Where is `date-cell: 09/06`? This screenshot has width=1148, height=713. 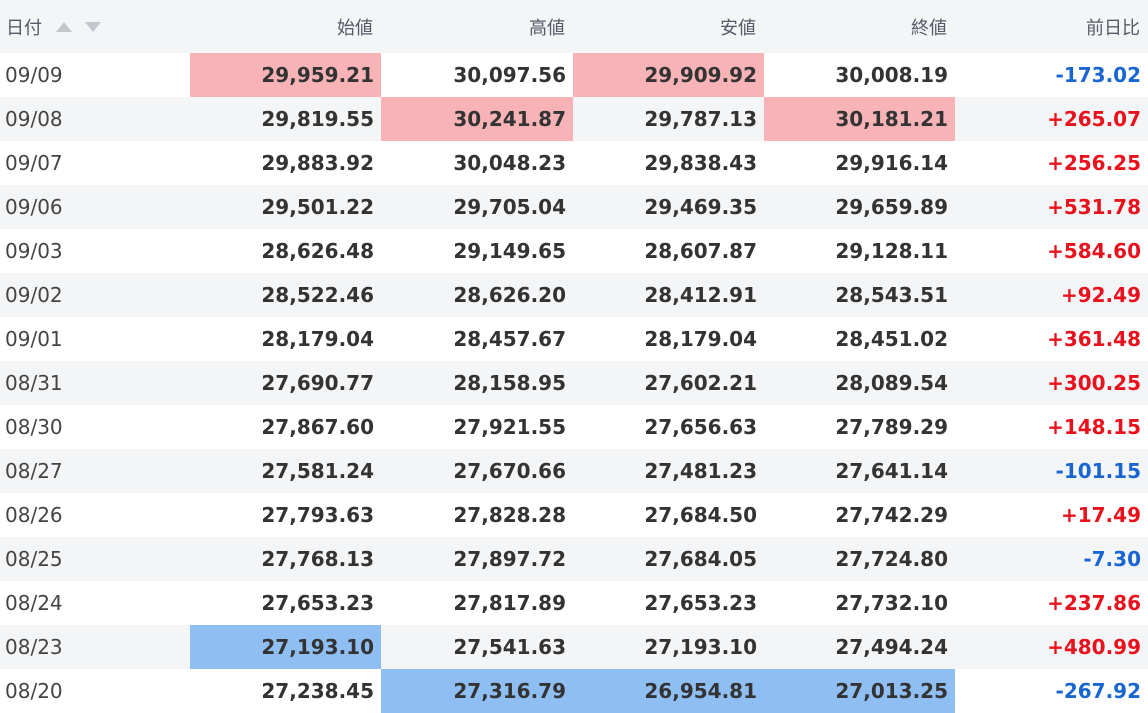
date-cell: 09/06 is located at coordinates (95, 207).